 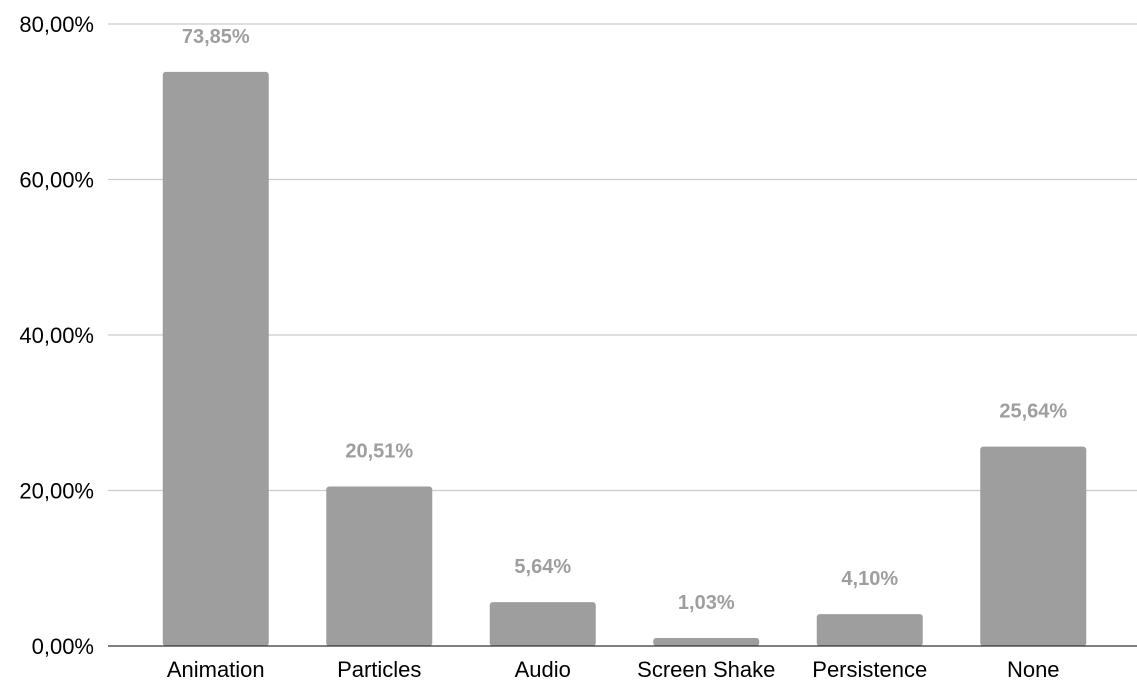 I want to click on bar-particles, so click(x=379, y=566).